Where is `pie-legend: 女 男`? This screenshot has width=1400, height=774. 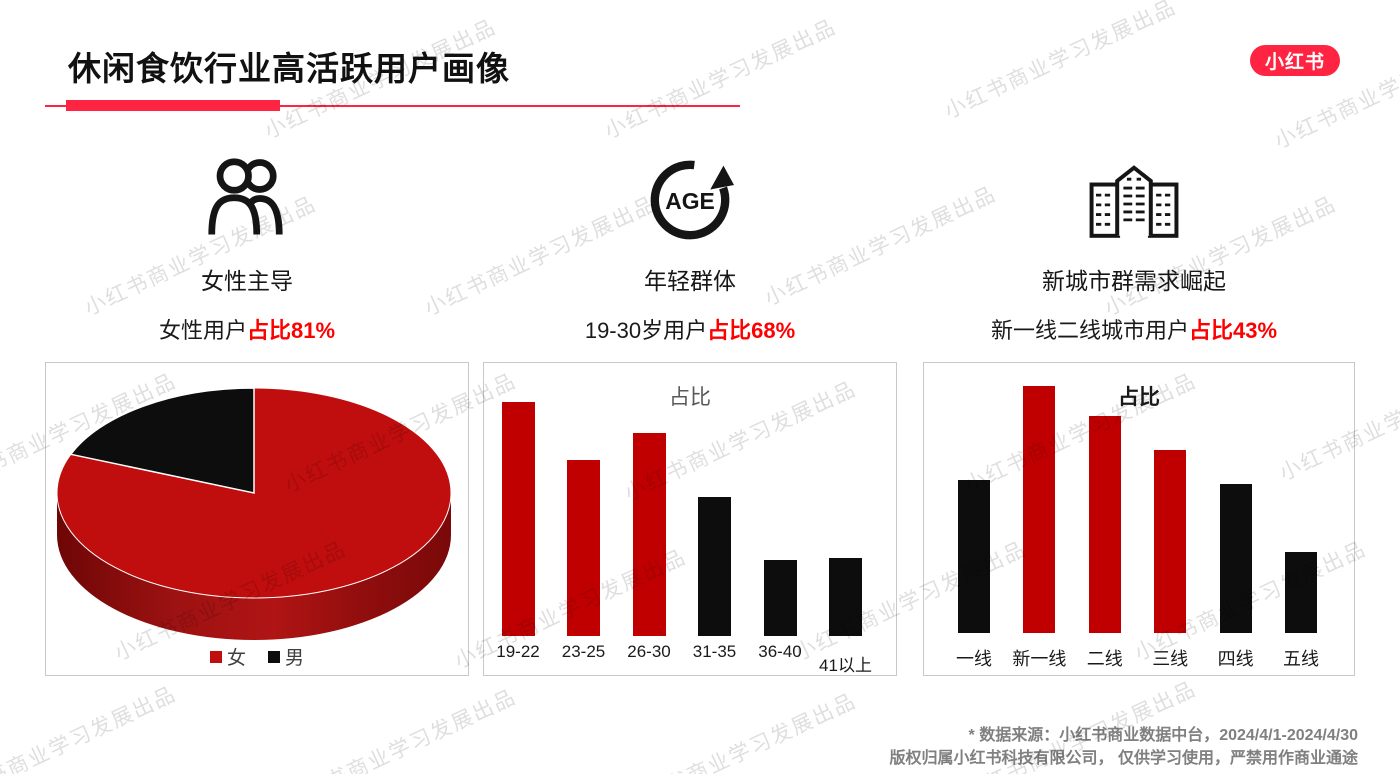
pie-legend: 女 男 is located at coordinates (257, 656).